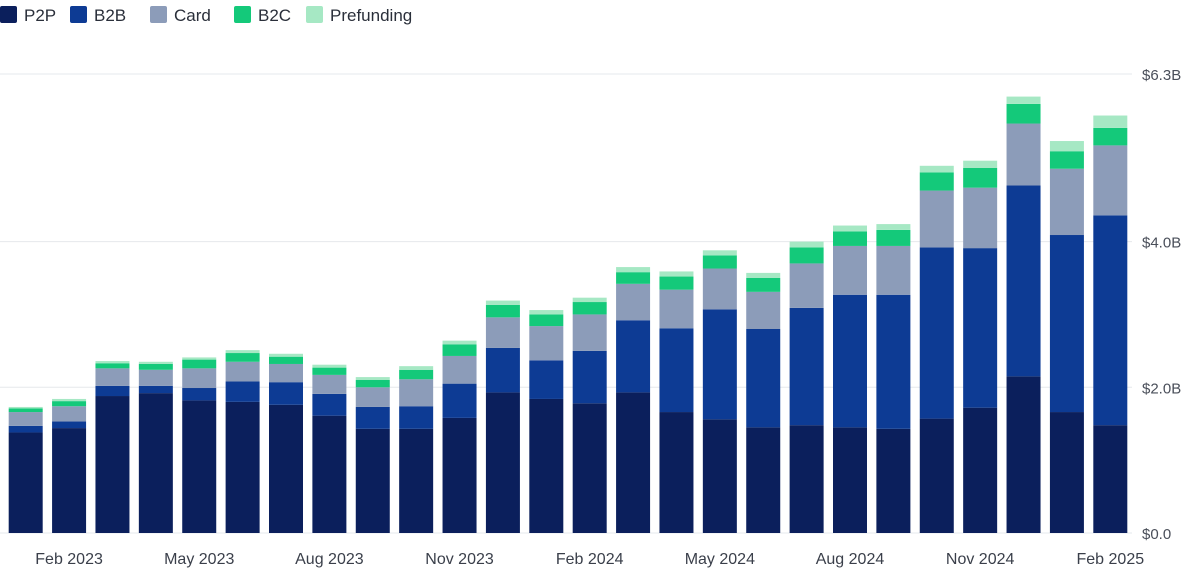  Describe the element at coordinates (359, 15) in the screenshot. I see `legend-item-prefunding: Prefunding` at that location.